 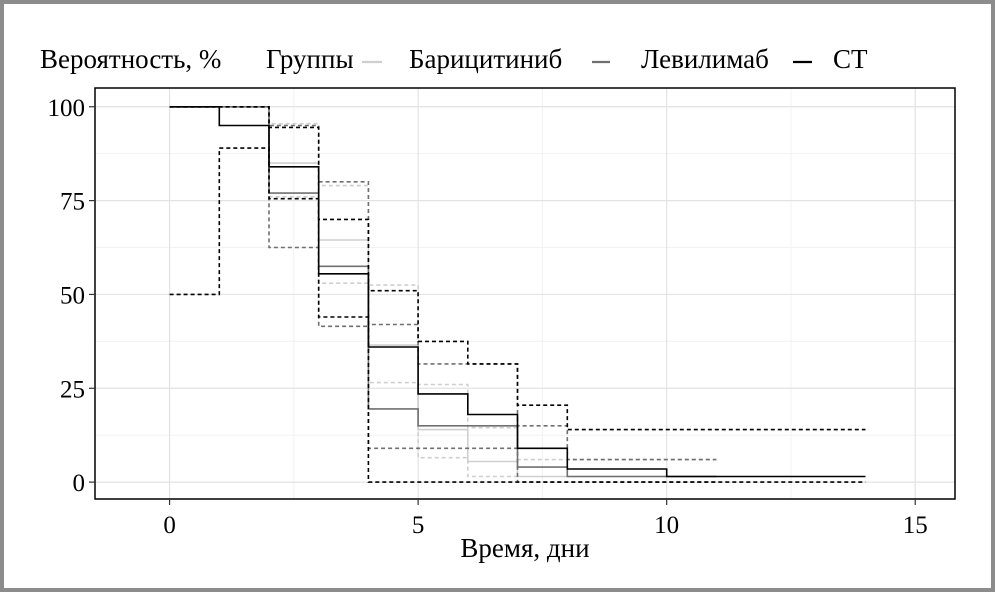 What do you see at coordinates (666, 525) in the screenshot?
I see `x-tick-label: 10` at bounding box center [666, 525].